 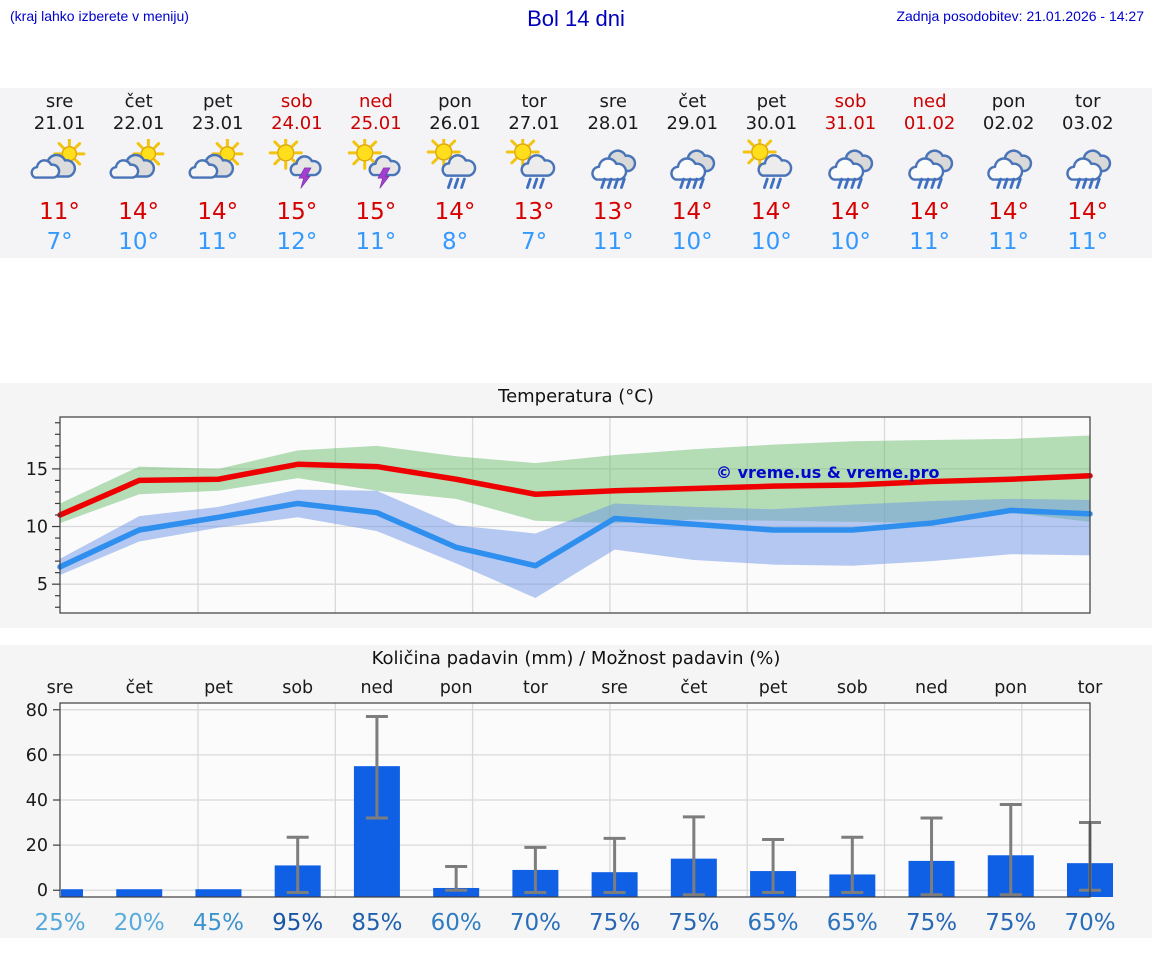 What do you see at coordinates (138, 123) in the screenshot?
I see `date-label: 22.01` at bounding box center [138, 123].